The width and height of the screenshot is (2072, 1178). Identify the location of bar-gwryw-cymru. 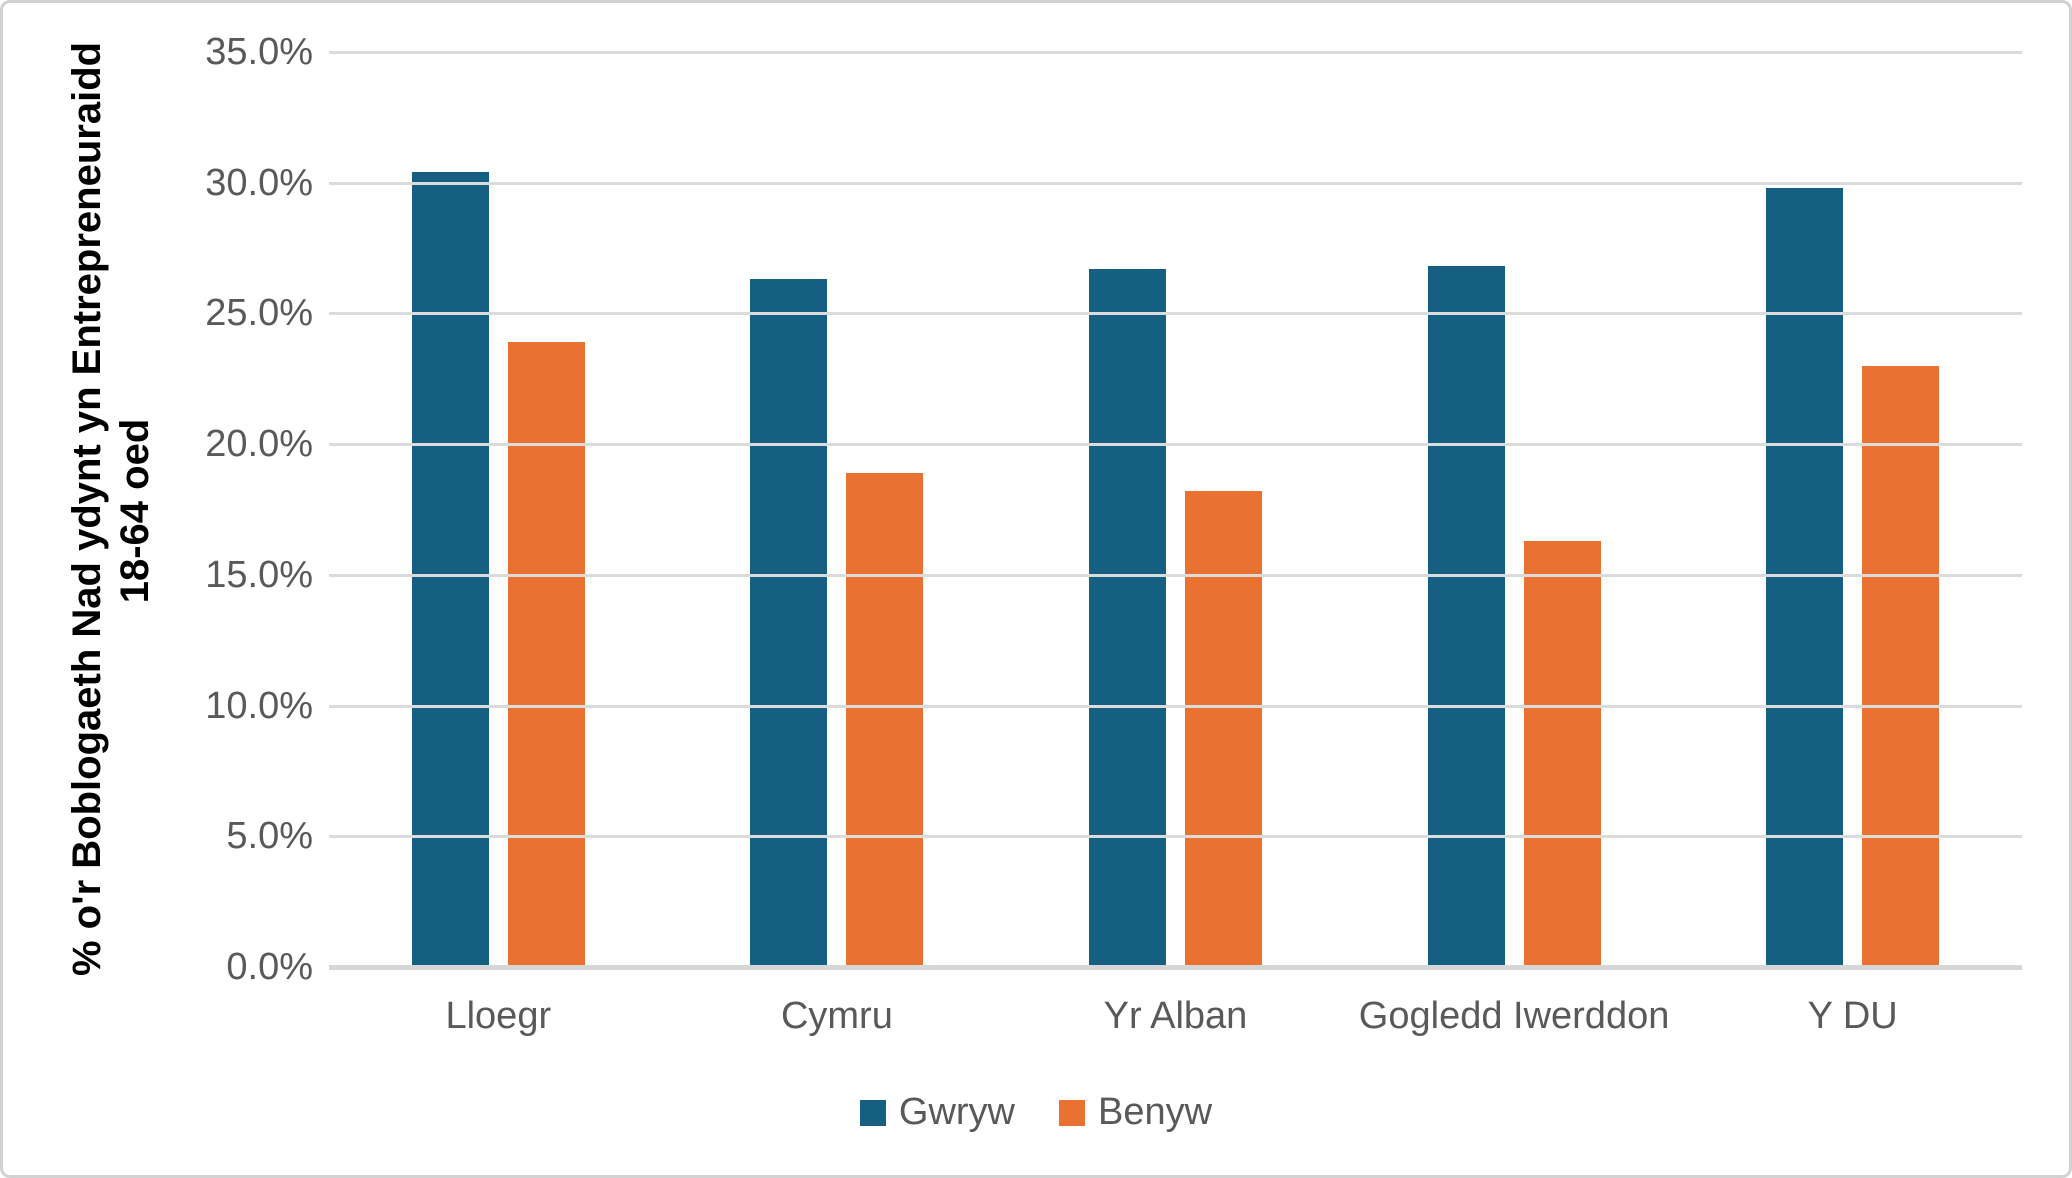
(789, 623).